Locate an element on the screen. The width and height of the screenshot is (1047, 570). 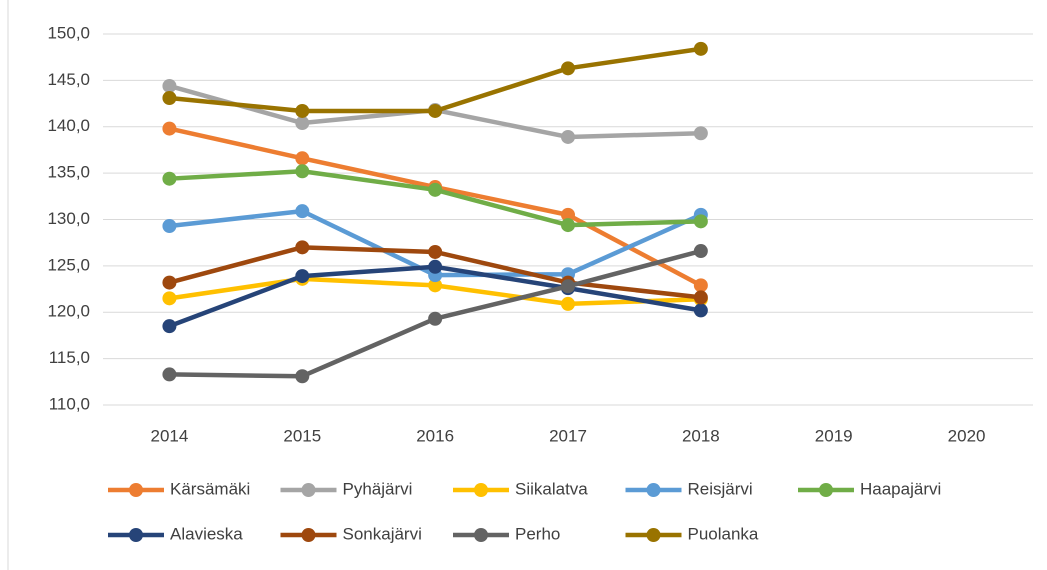
x-tick-label: 2017 is located at coordinates (568, 435).